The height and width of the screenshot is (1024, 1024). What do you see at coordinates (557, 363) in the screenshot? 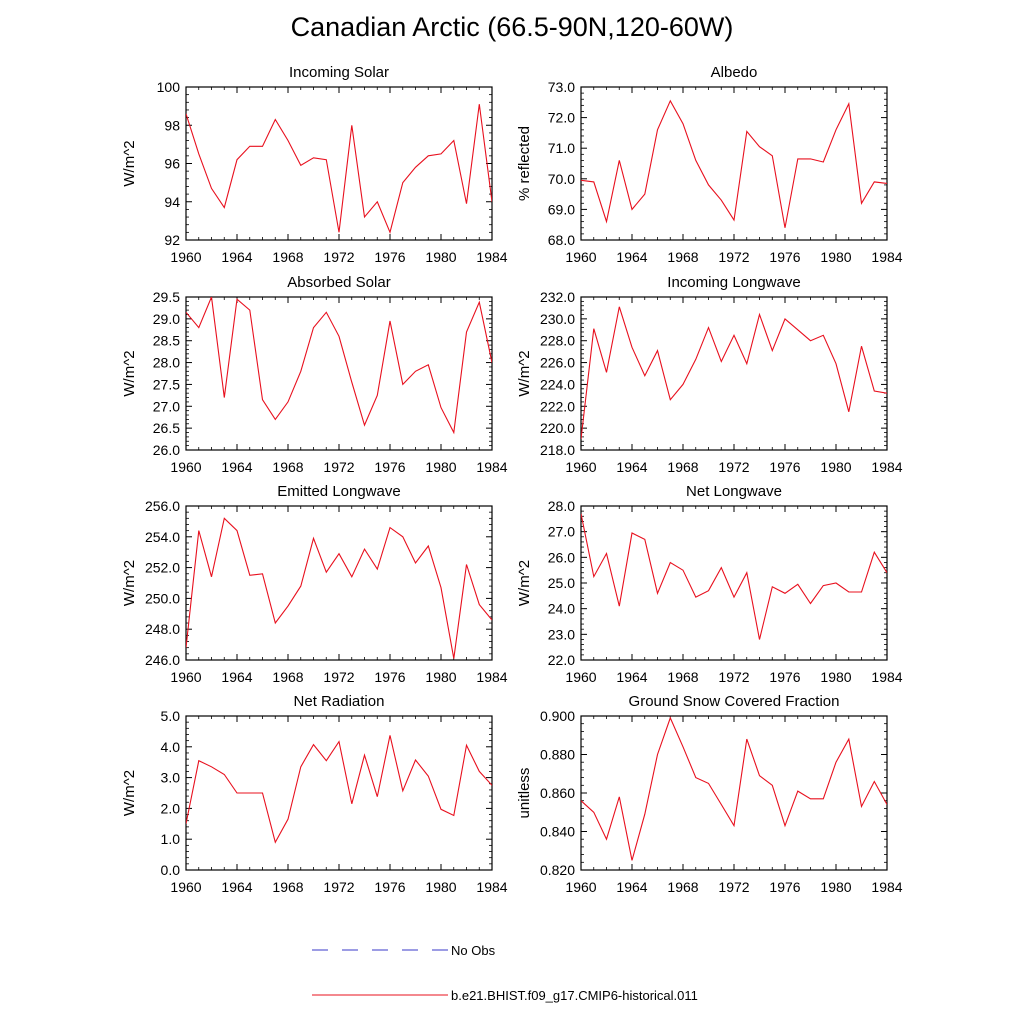
I see `y-tick-label: 226.0` at bounding box center [557, 363].